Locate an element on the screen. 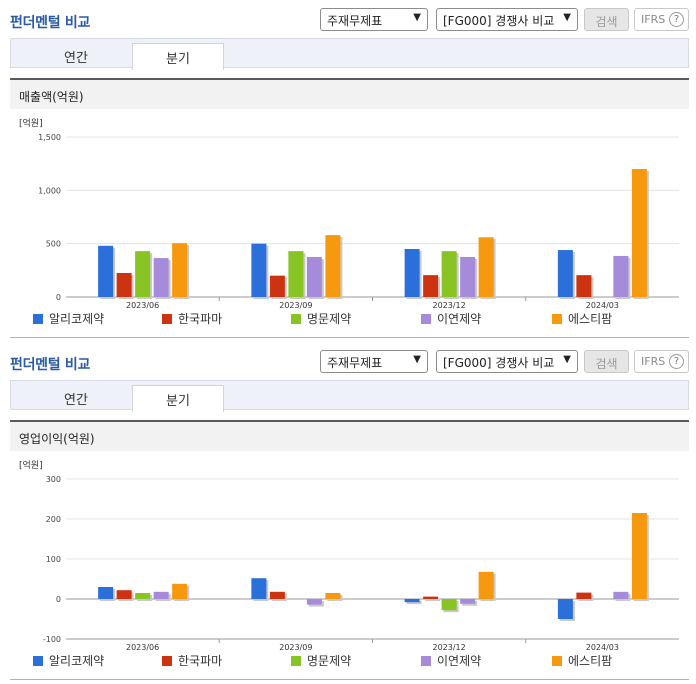 This screenshot has width=696, height=684. chart-title: 매출액(억원) is located at coordinates (51, 97).